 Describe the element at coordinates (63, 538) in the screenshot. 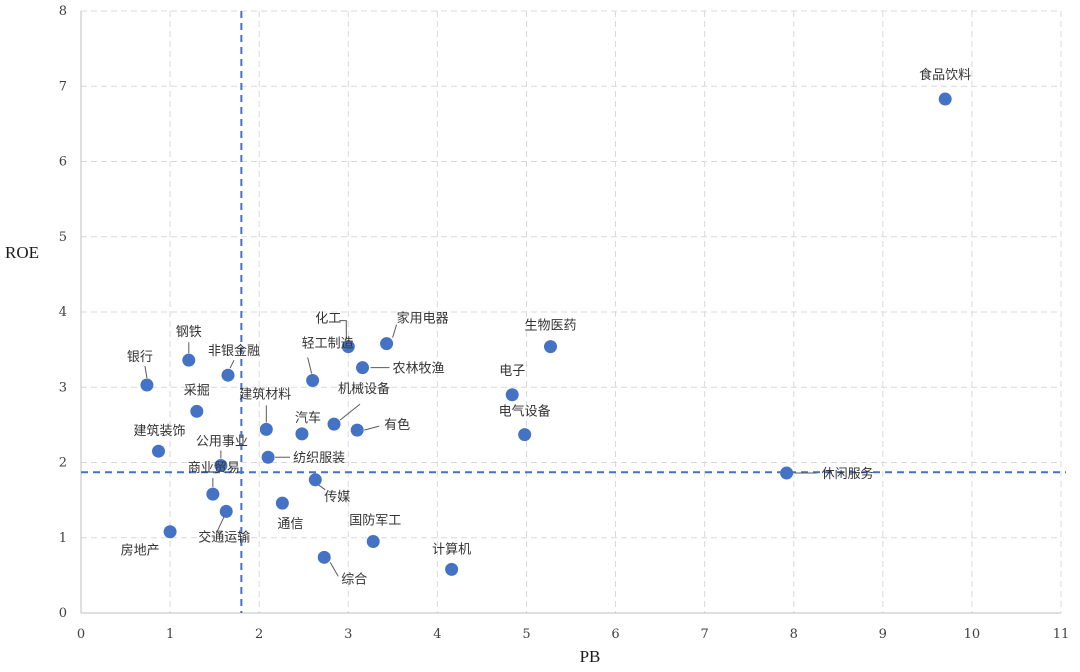

I see `y-tick-label: 1` at that location.